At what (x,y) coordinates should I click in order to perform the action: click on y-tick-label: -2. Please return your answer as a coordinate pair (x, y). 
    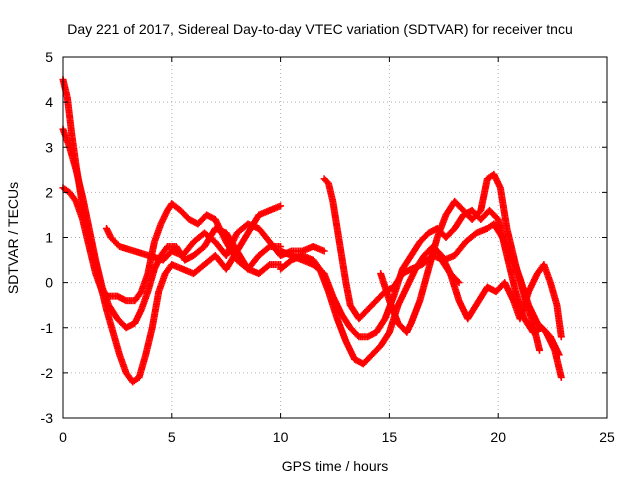
    Looking at the image, I should click on (47, 373).